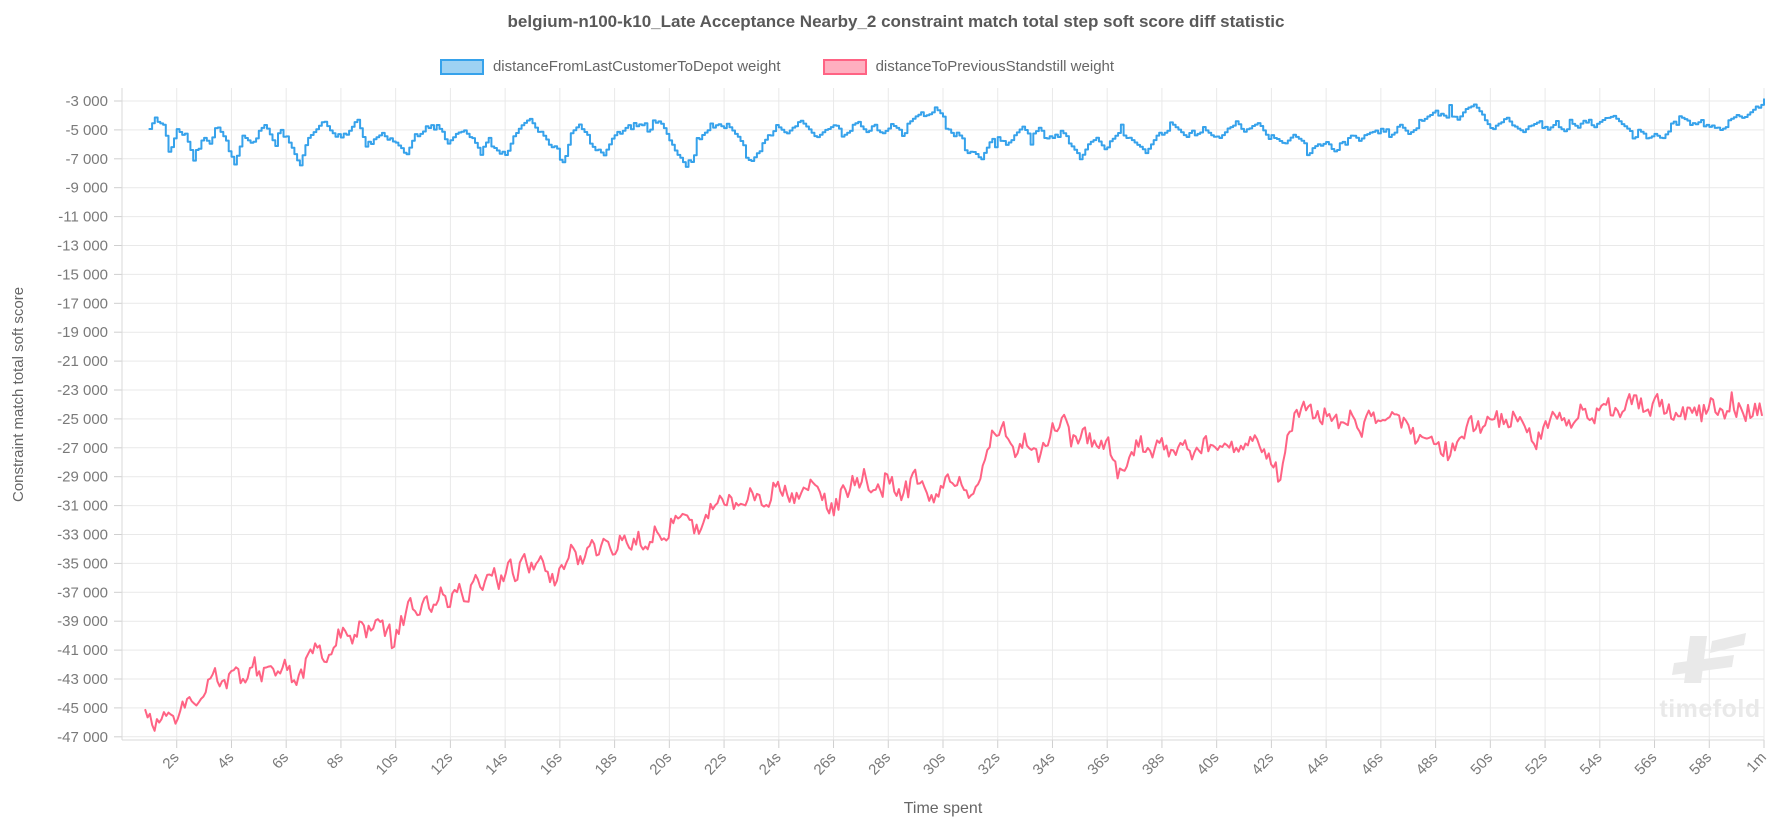 Image resolution: width=1792 pixels, height=832 pixels. Describe the element at coordinates (715, 763) in the screenshot. I see `x-tick-label: 22s` at that location.